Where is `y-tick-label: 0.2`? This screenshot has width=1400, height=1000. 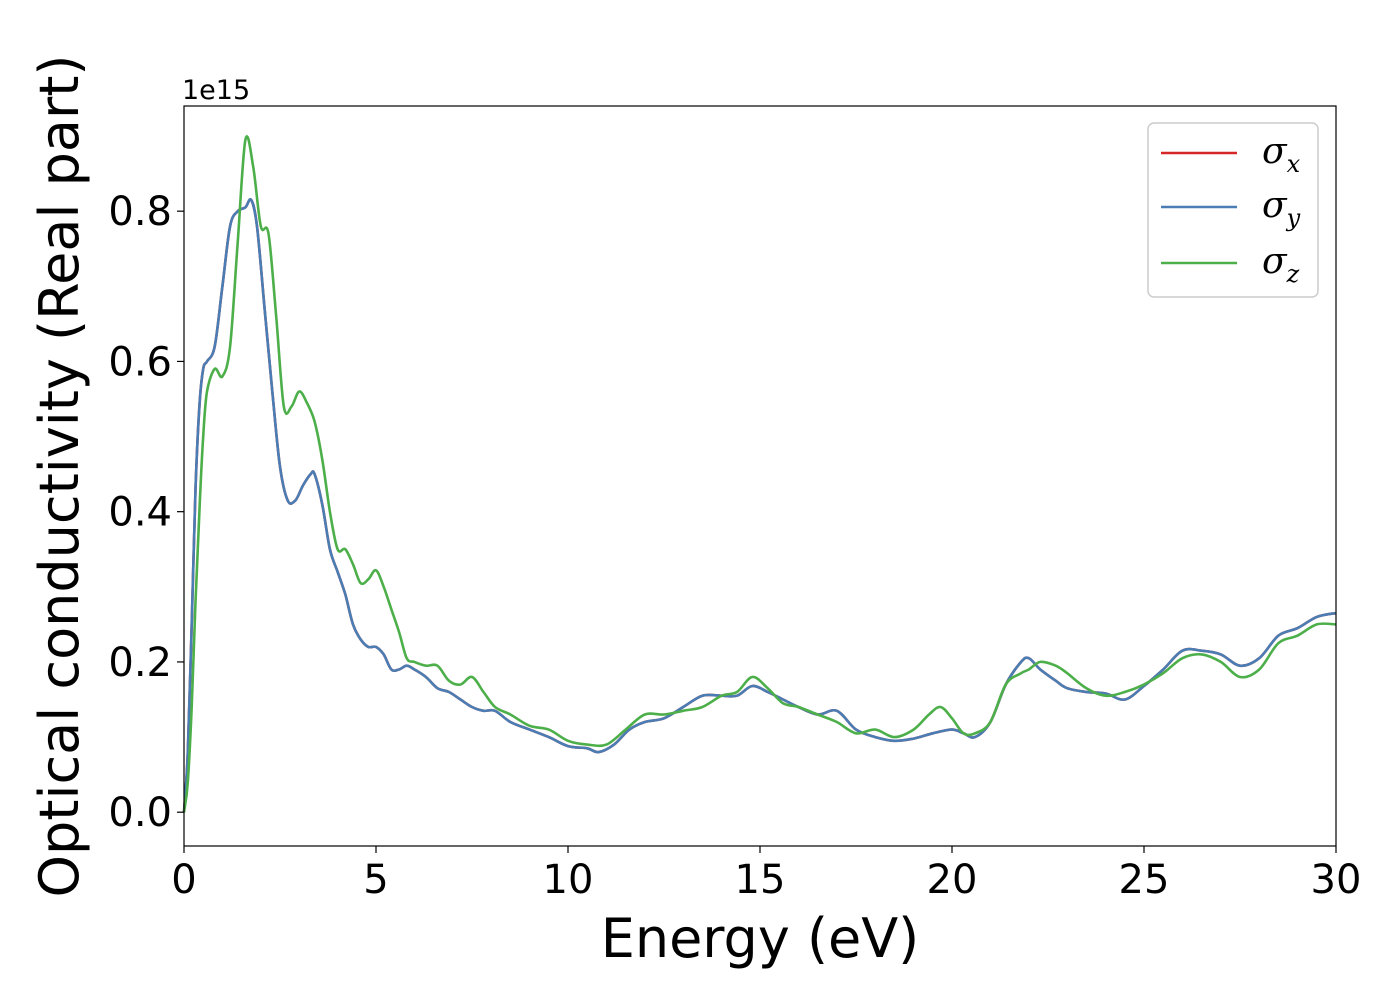
y-tick-label: 0.2 is located at coordinates (140, 663).